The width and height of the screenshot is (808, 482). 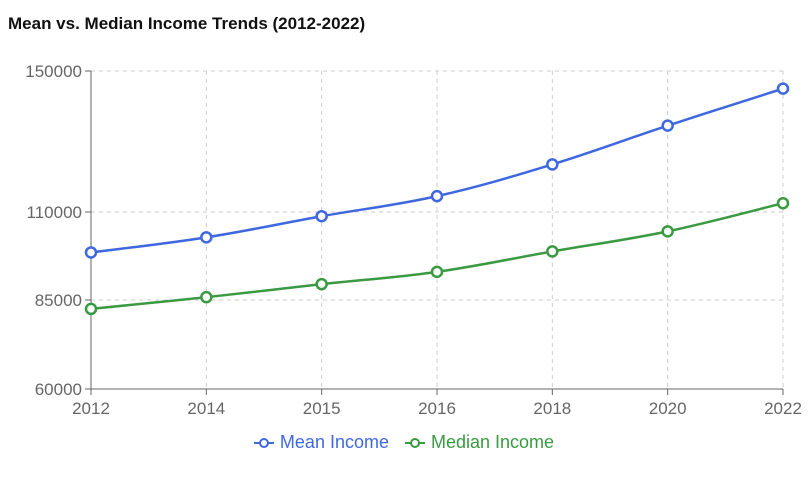 I want to click on x-tick-label: 2015, so click(x=322, y=408).